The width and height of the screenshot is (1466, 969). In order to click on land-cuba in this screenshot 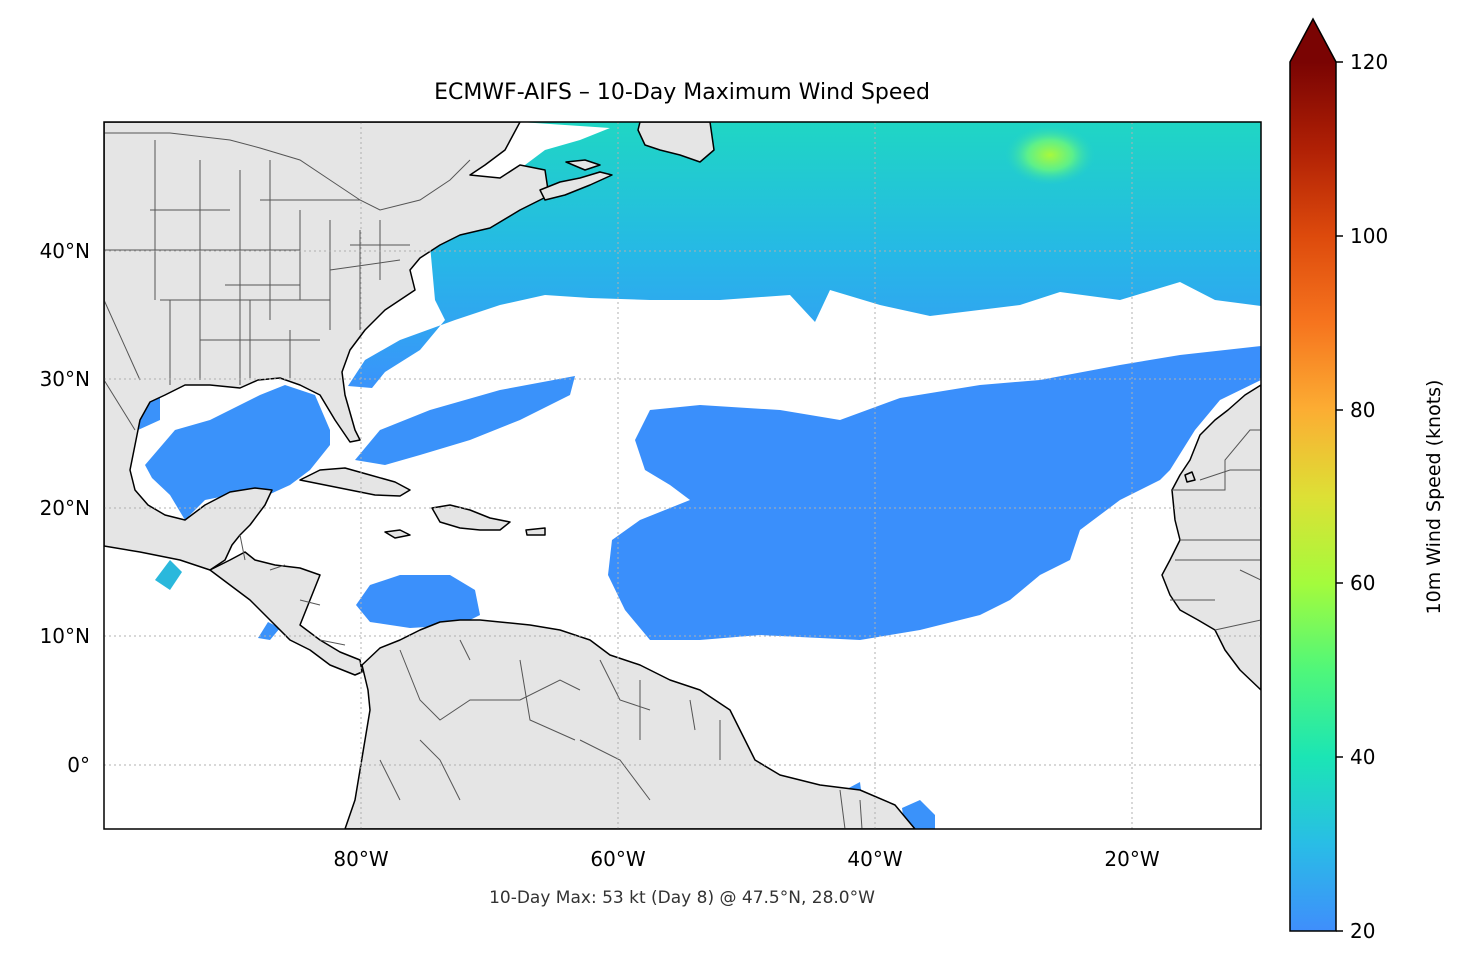, I will do `click(355, 482)`.